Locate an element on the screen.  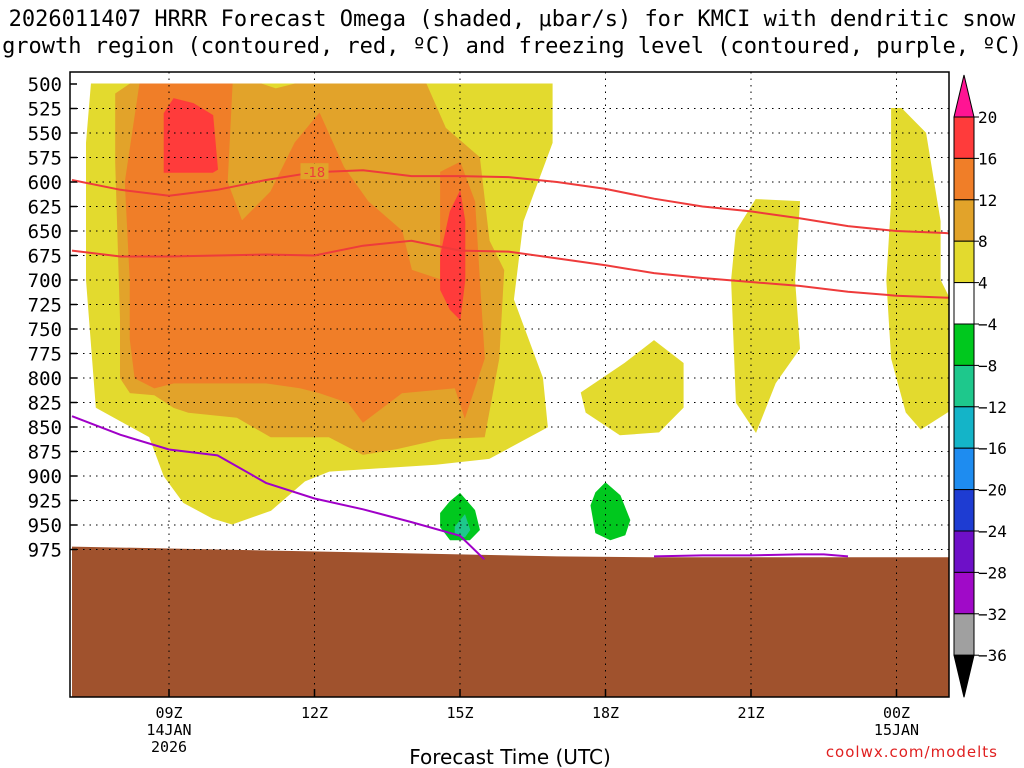
colorbar: 20 16 12 8 4 −4 −8 −12 −16 −20 −24 −28 −32 −36 is located at coordinates (980, 386).